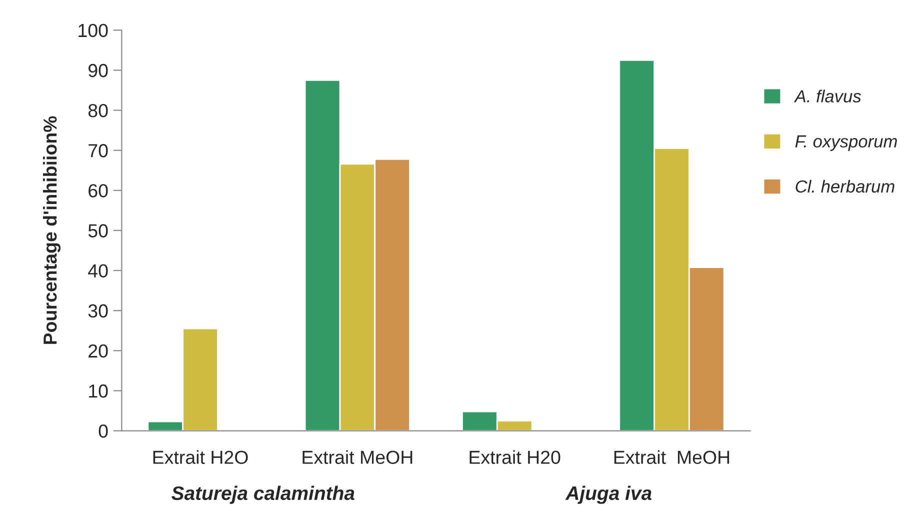  I want to click on y-tick-label: 90, so click(98, 71).